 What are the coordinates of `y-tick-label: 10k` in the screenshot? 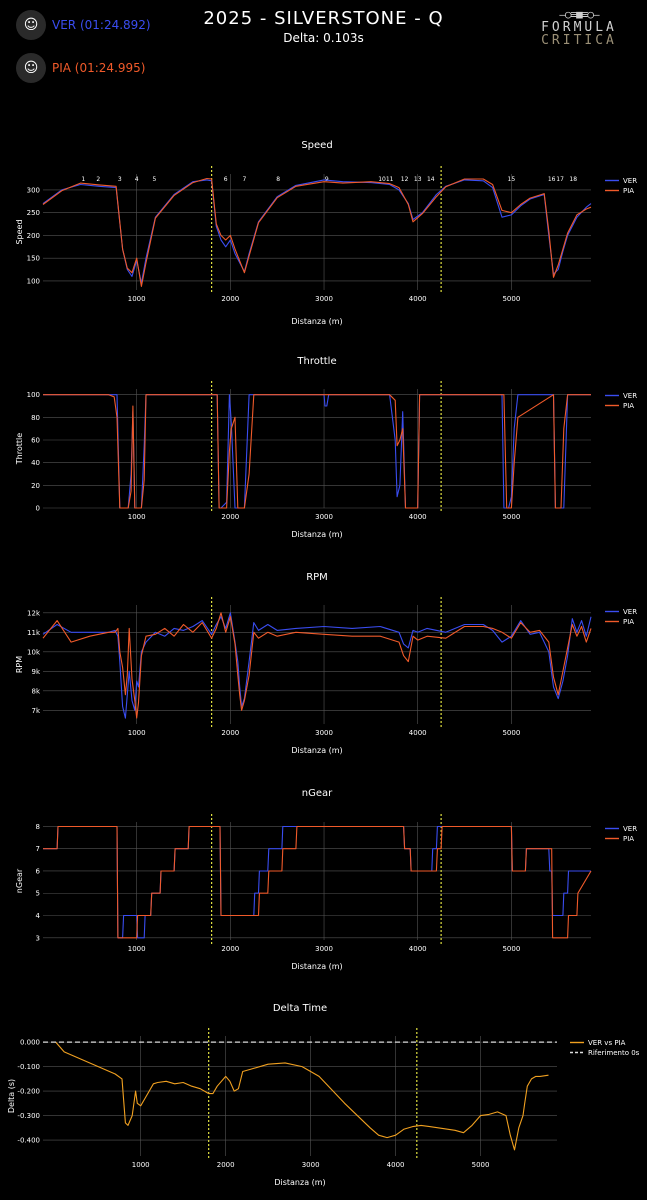 It's located at (34, 652).